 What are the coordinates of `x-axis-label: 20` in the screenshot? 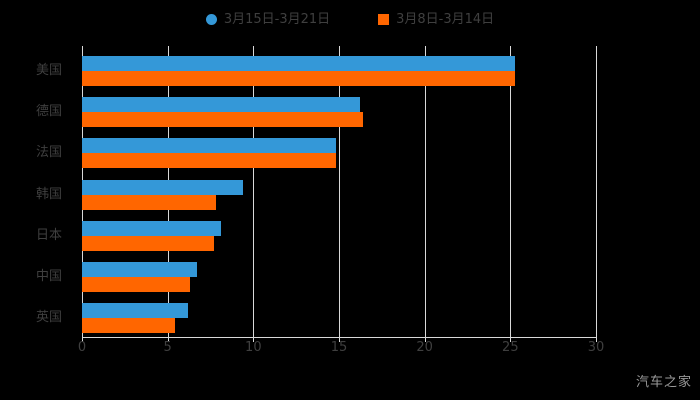 It's located at (424, 347).